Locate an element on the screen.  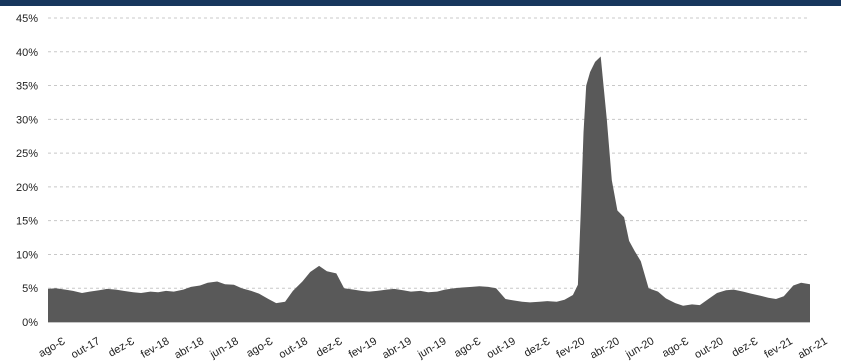
x-tick-label: abr-21 is located at coordinates (813, 348).